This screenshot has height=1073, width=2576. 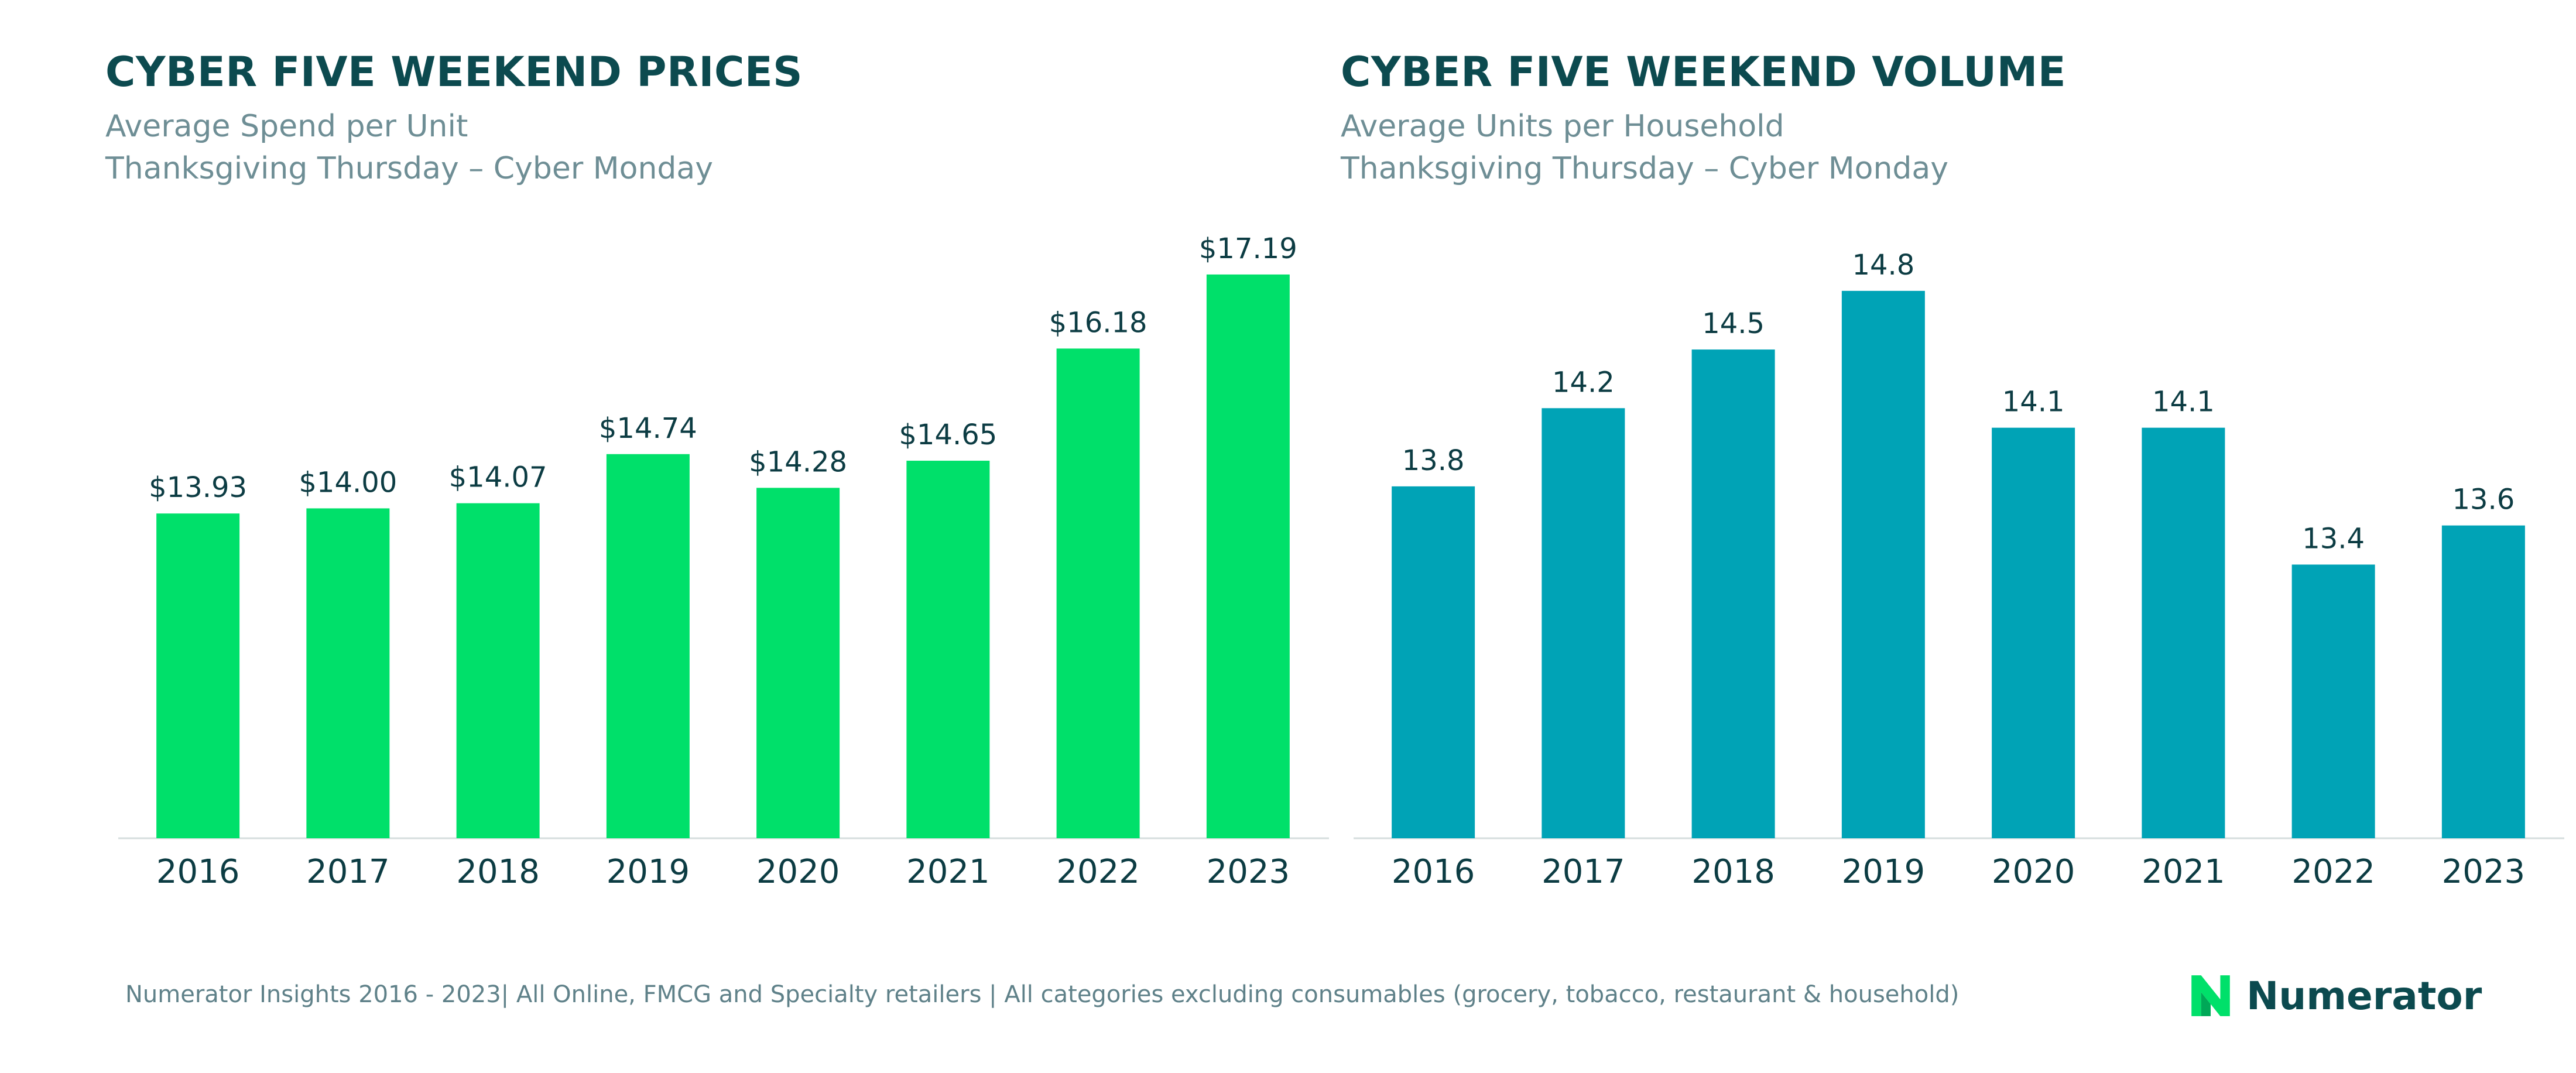 What do you see at coordinates (798, 663) in the screenshot?
I see `prices-bar-2020` at bounding box center [798, 663].